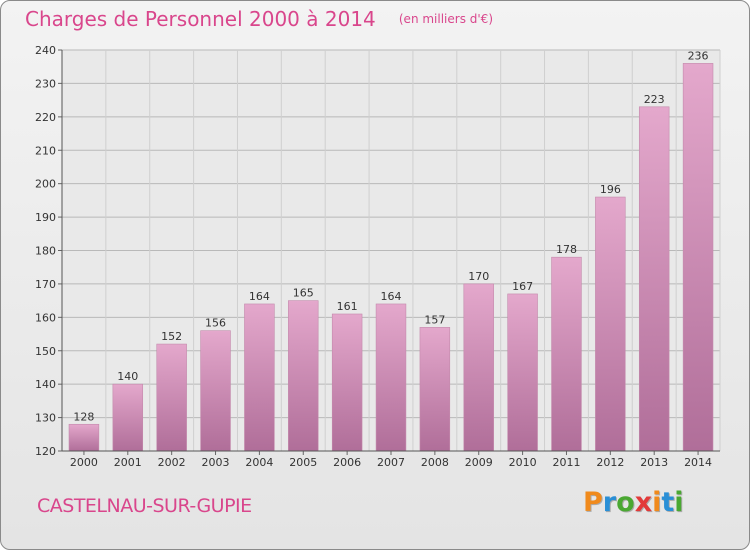 This screenshot has height=550, width=750. I want to click on y-tick-label: 230, so click(45, 83).